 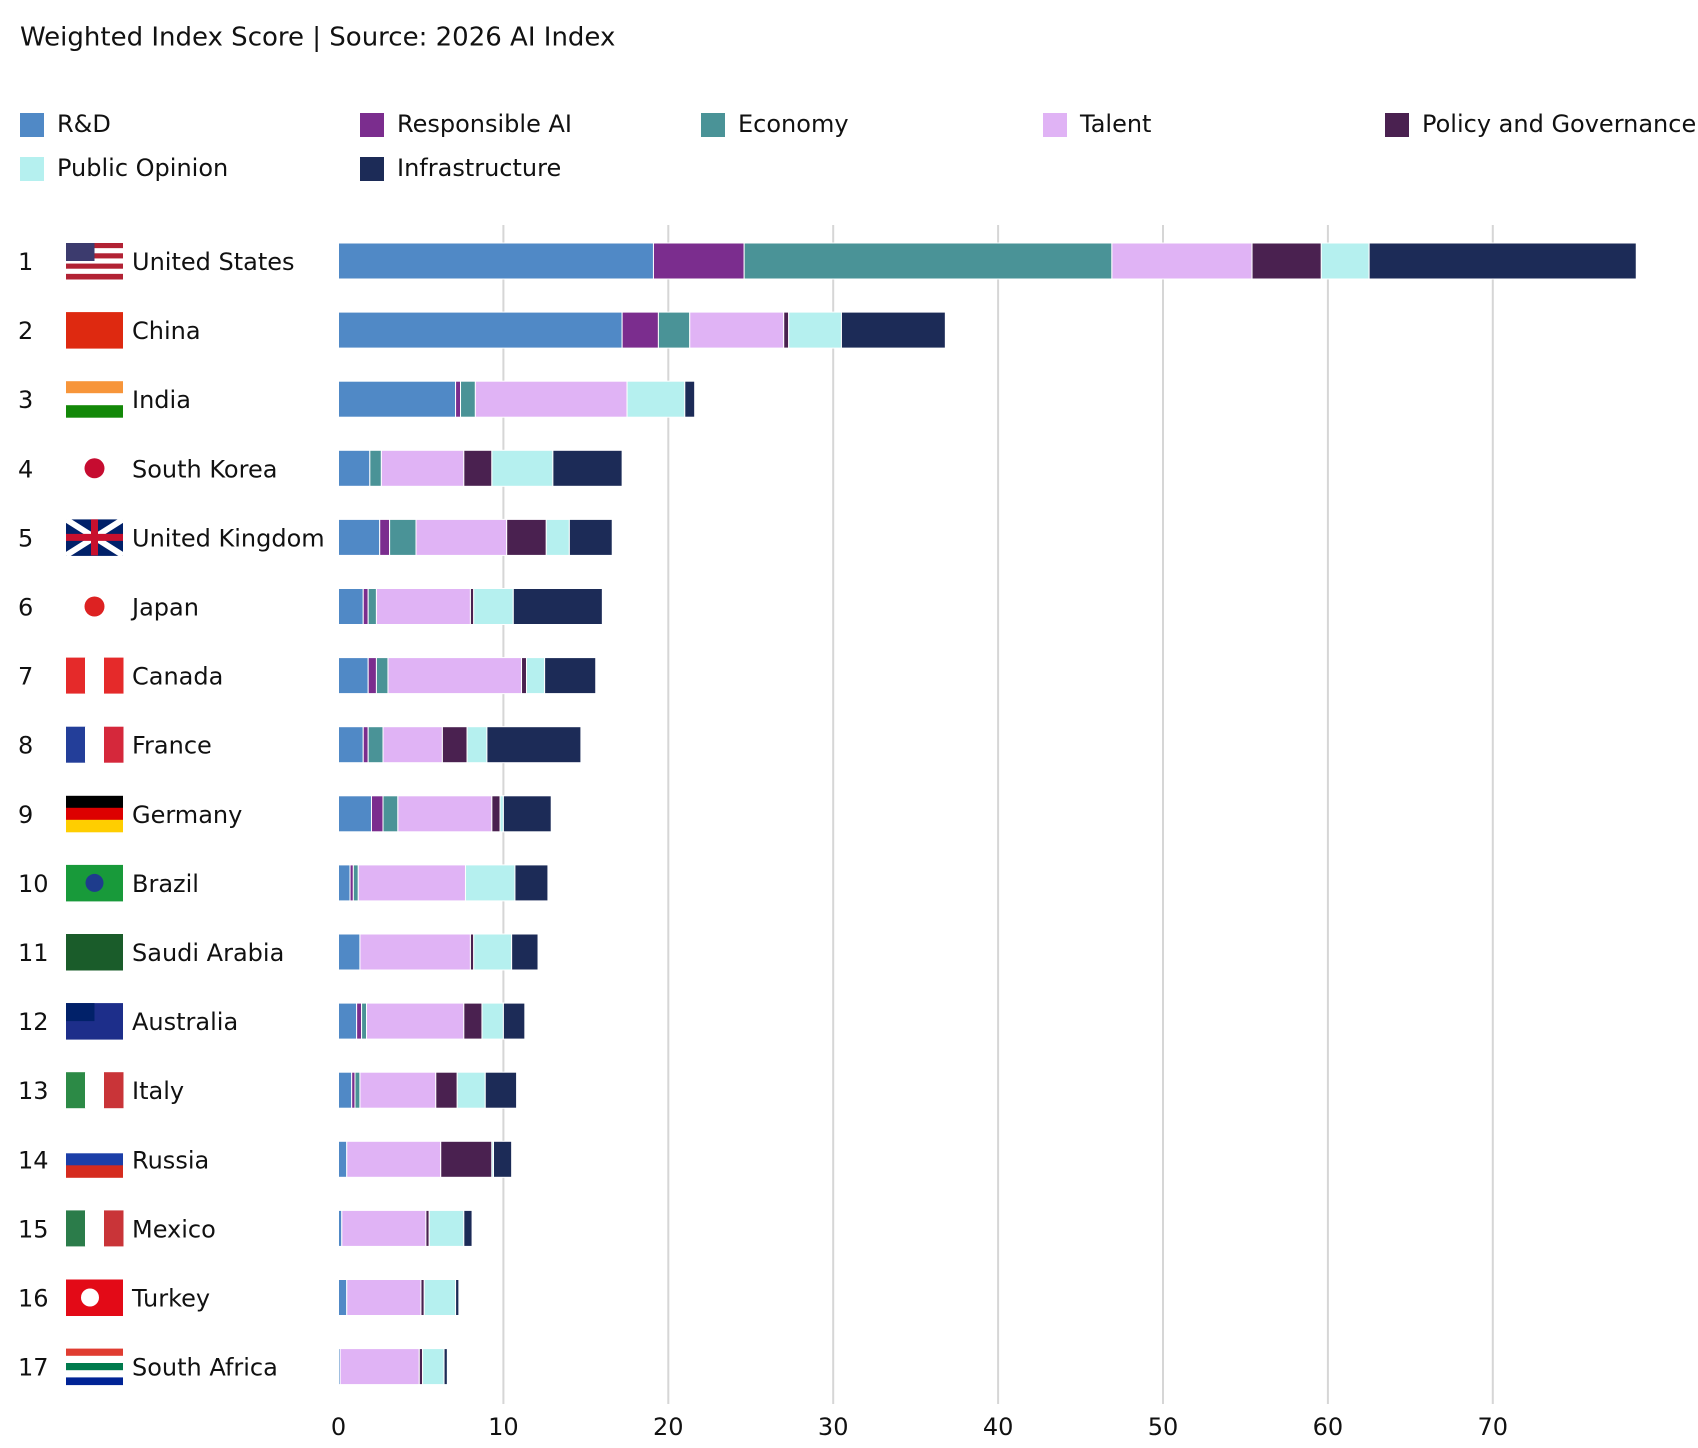 What do you see at coordinates (185, 1022) in the screenshot?
I see `category-label: Australia` at bounding box center [185, 1022].